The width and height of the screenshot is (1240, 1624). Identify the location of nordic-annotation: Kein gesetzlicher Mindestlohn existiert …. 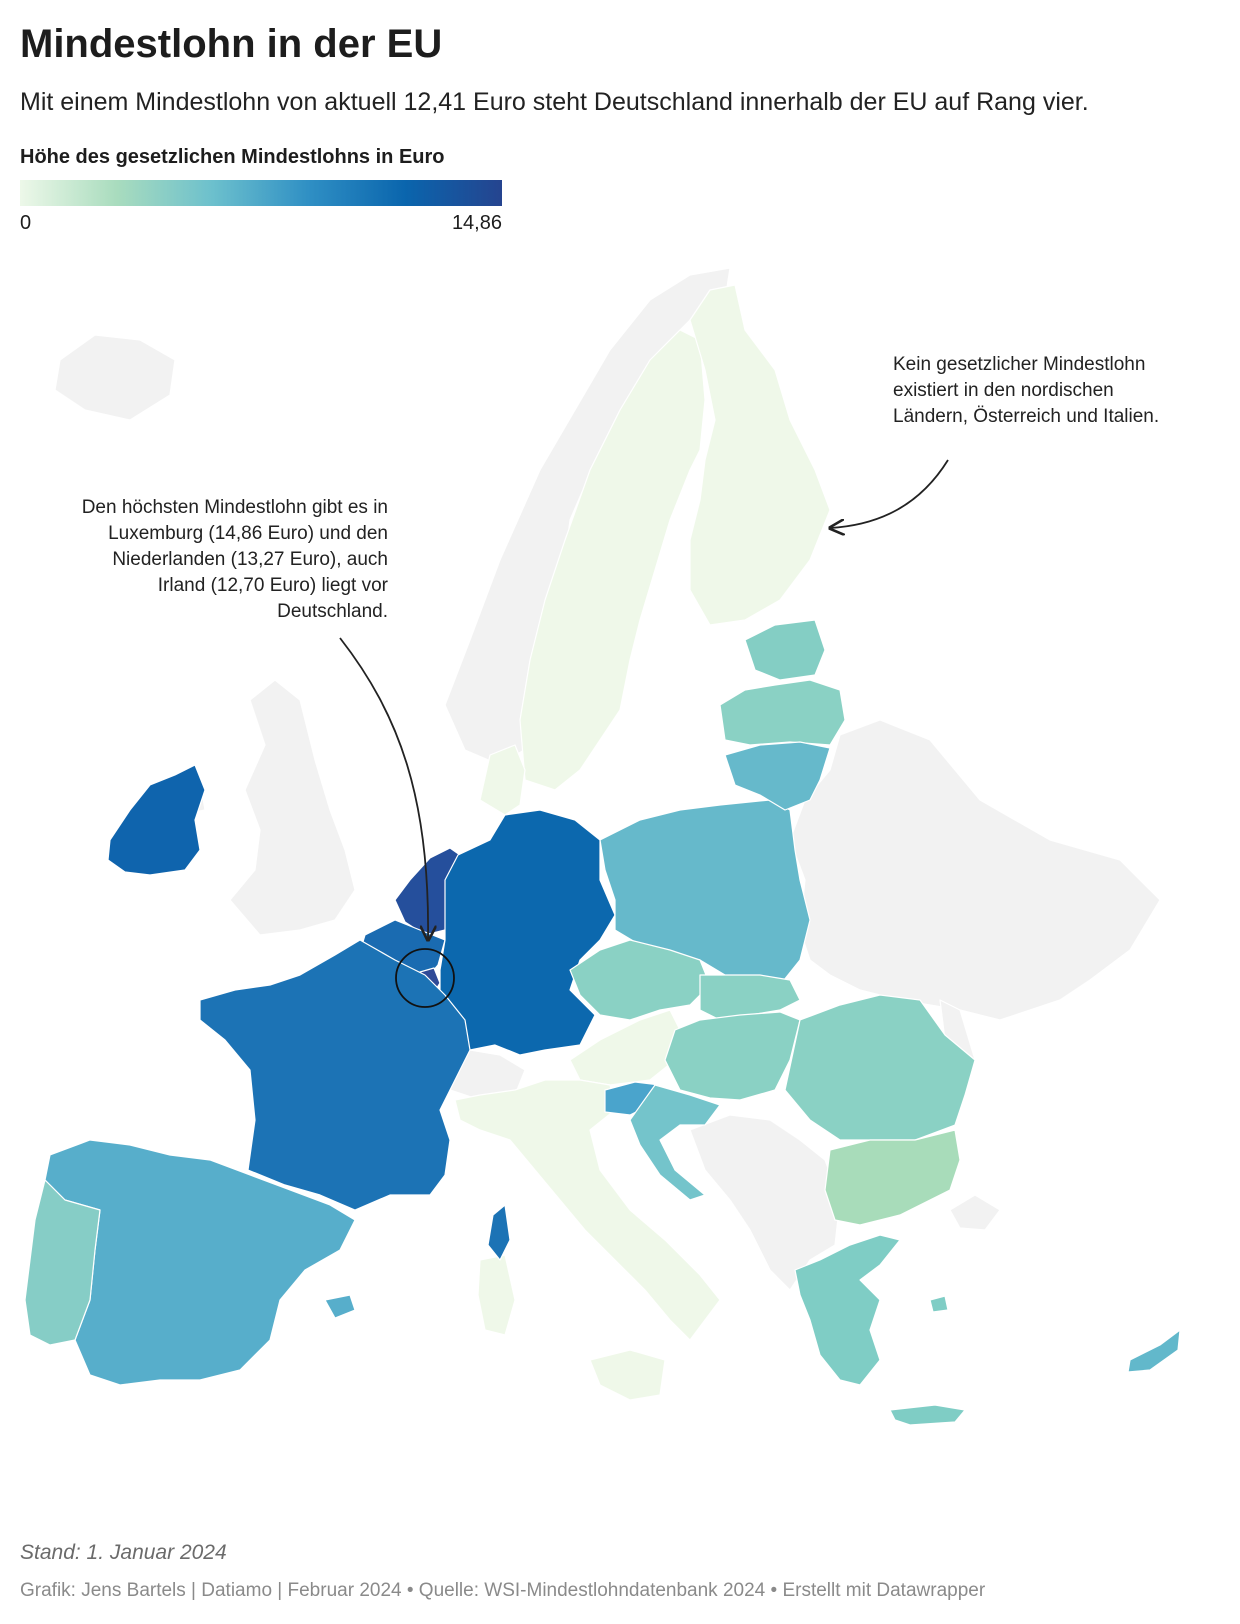
(1026, 390).